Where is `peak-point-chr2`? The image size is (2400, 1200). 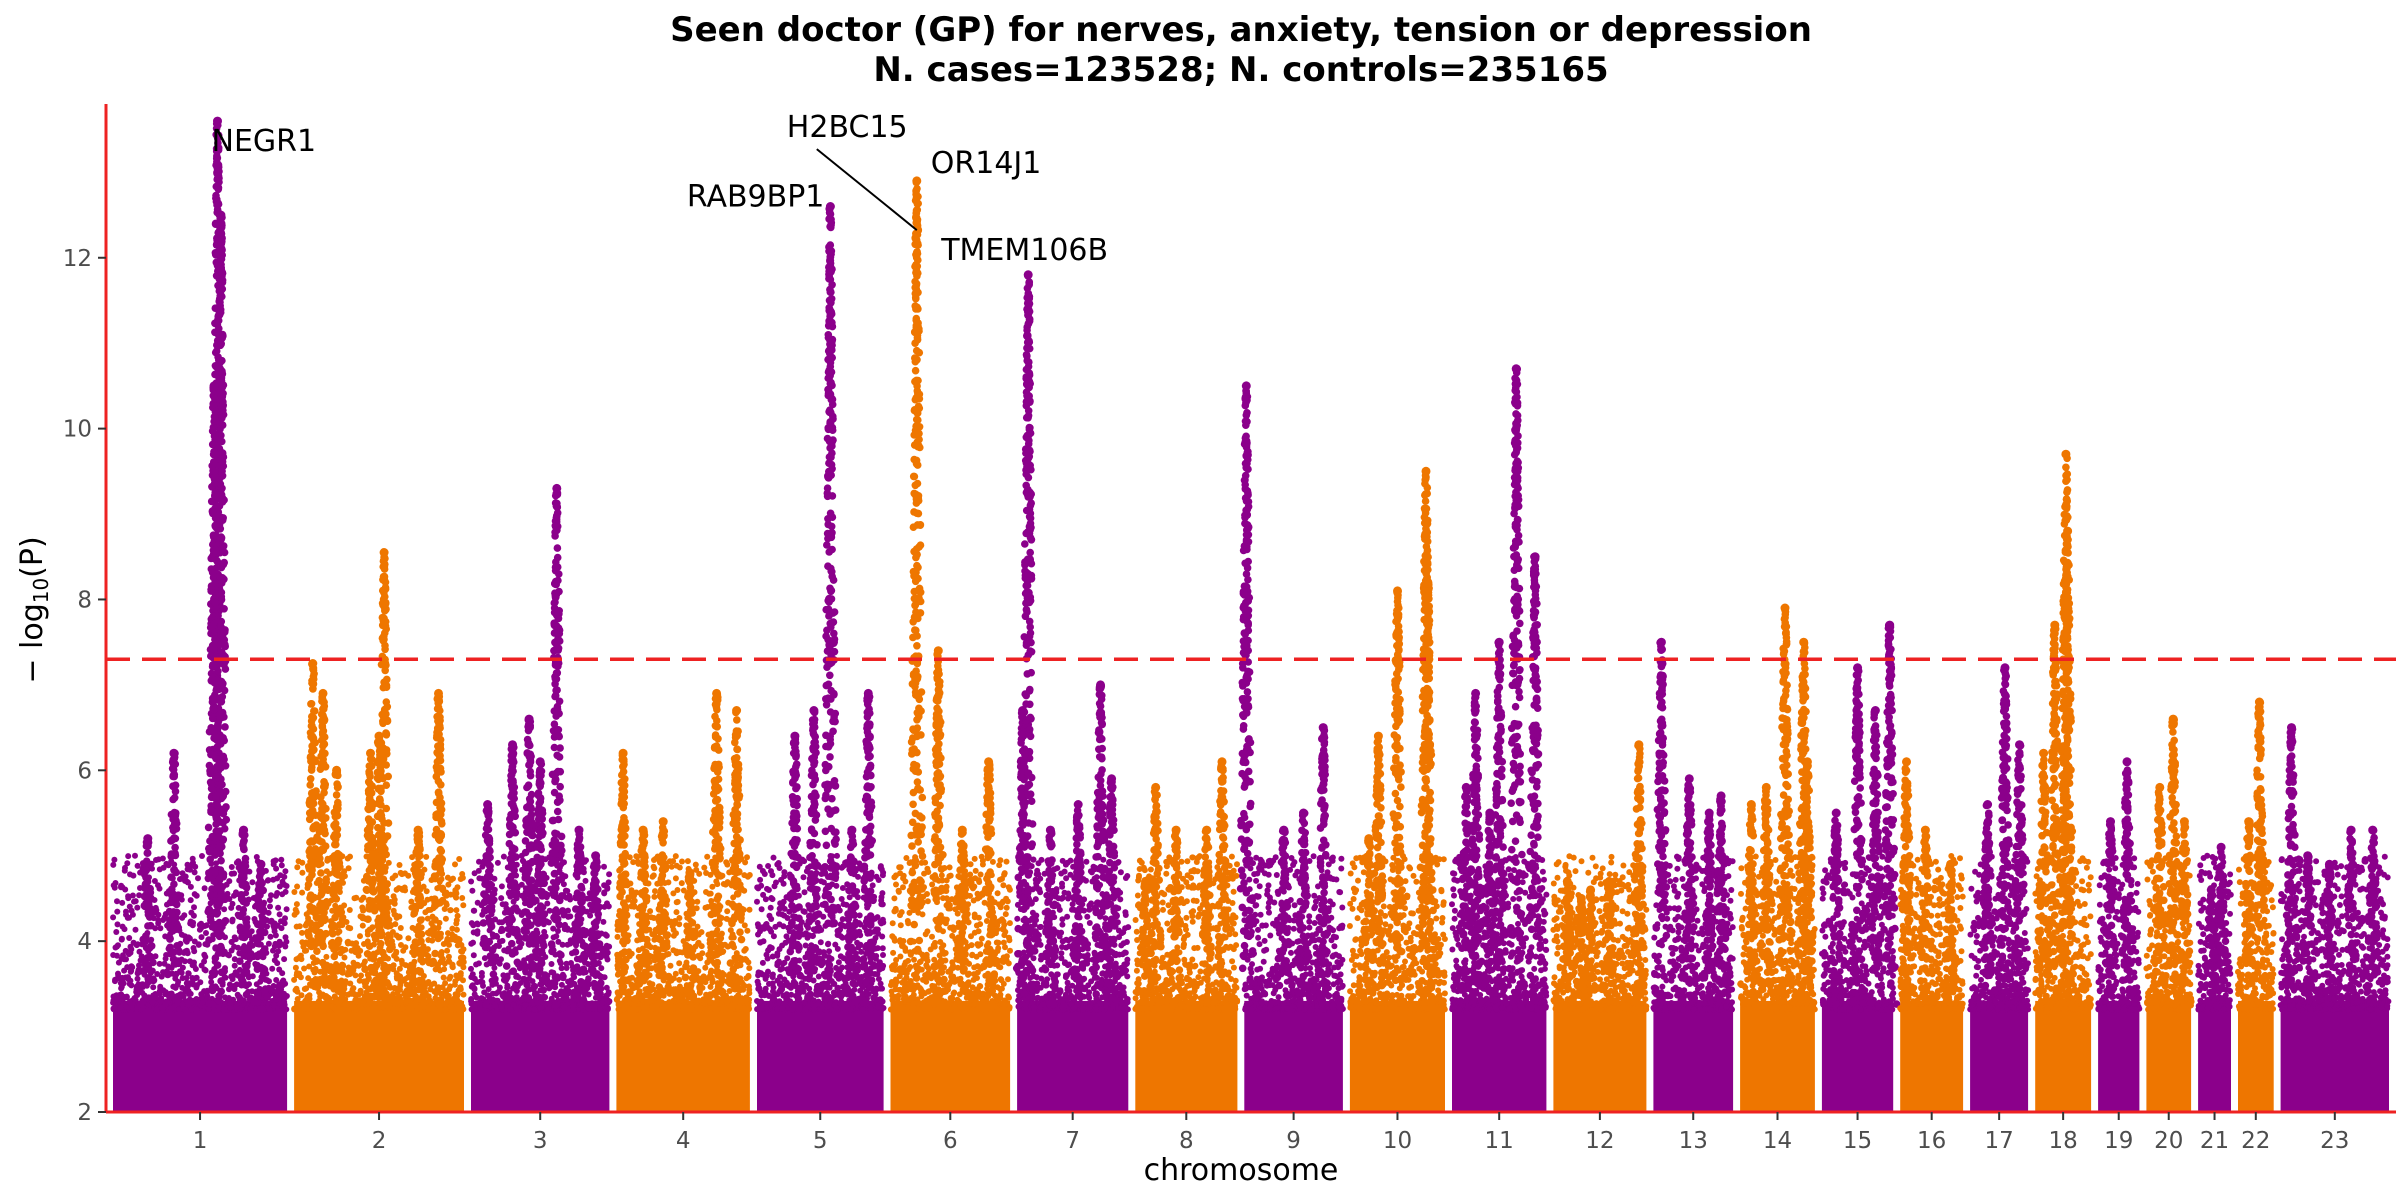 peak-point-chr2 is located at coordinates (337, 770).